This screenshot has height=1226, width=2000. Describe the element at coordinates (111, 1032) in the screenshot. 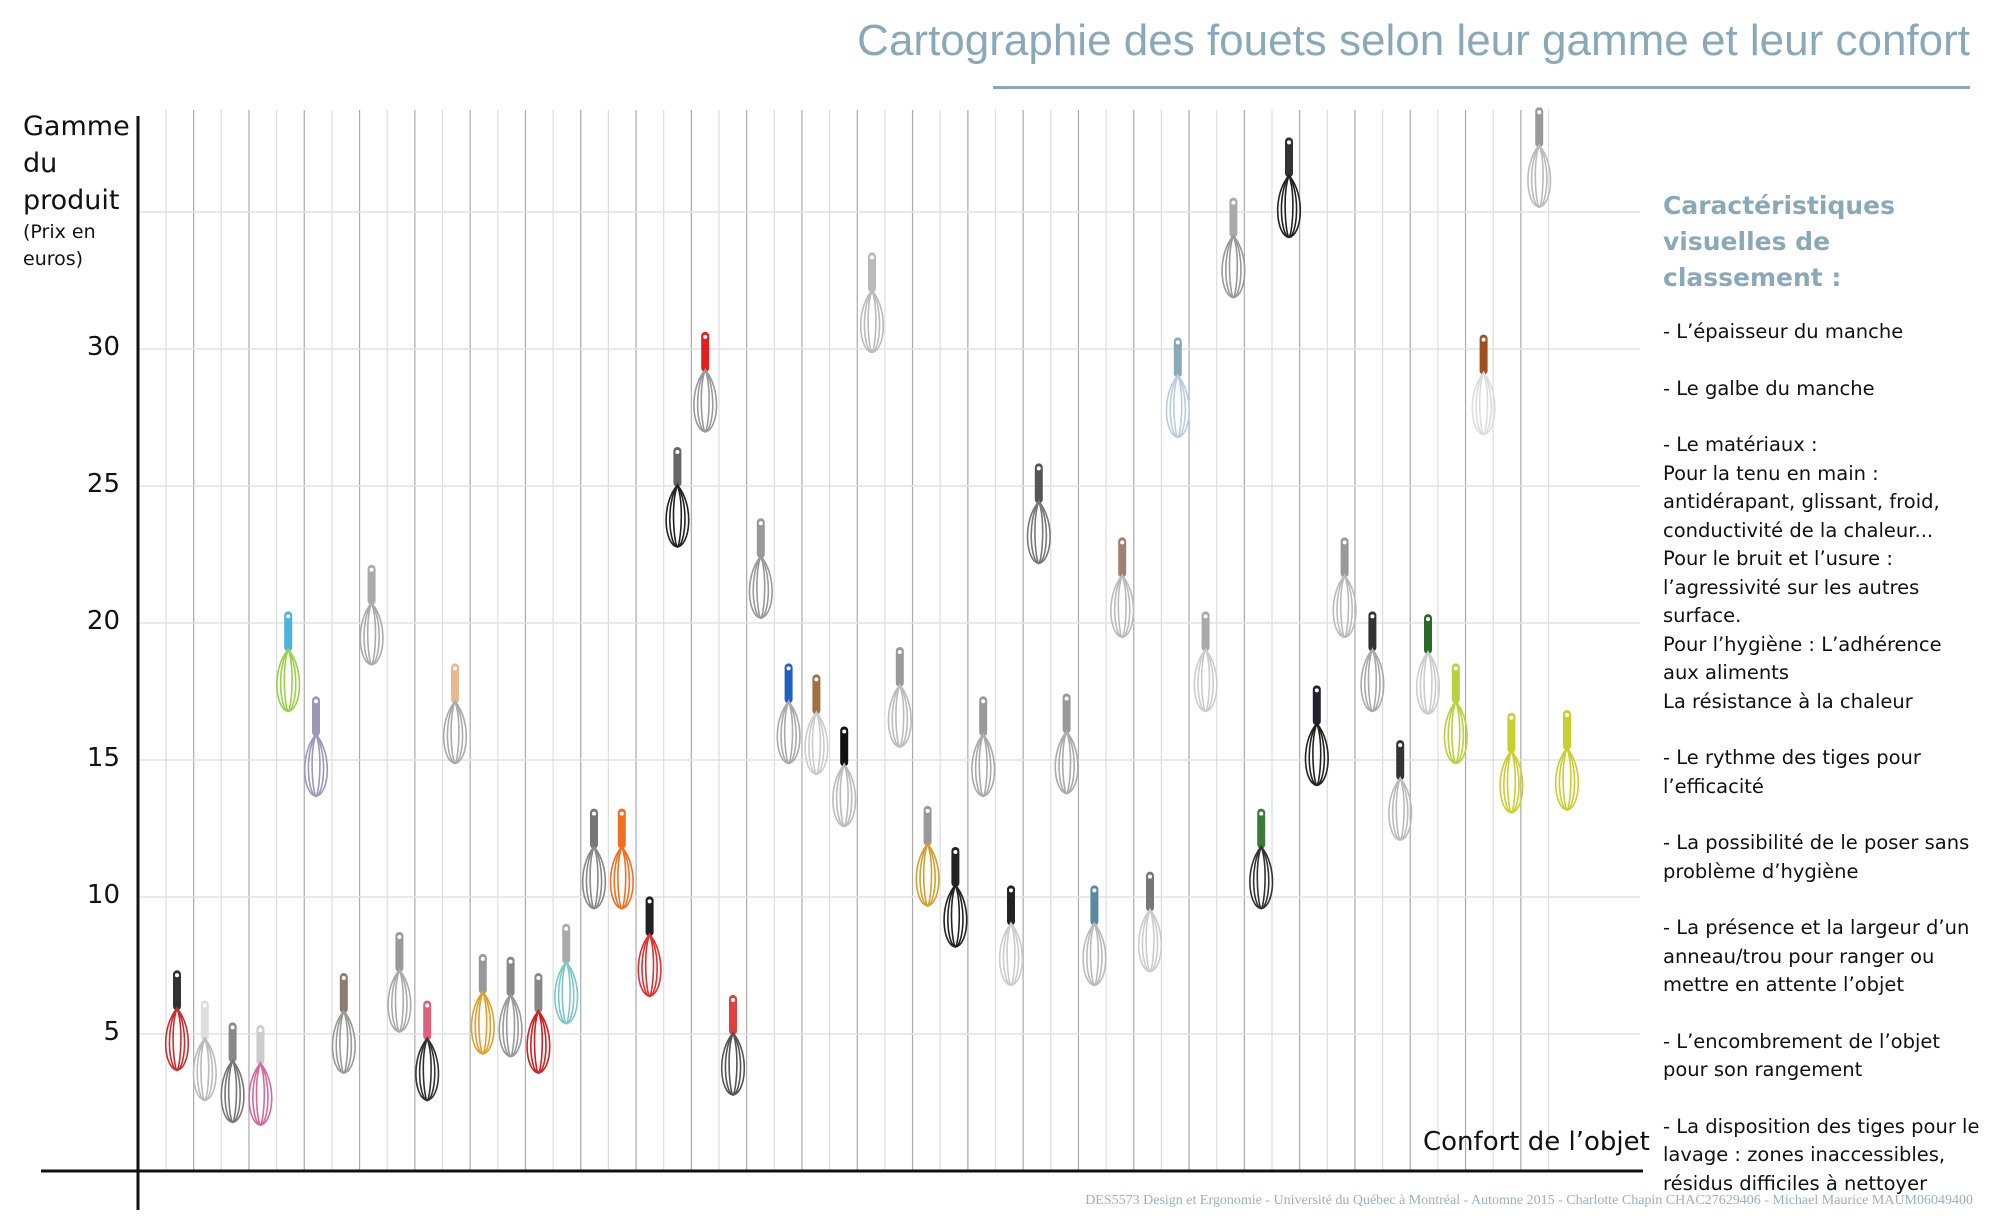

I see `y-tick-label: 5` at that location.